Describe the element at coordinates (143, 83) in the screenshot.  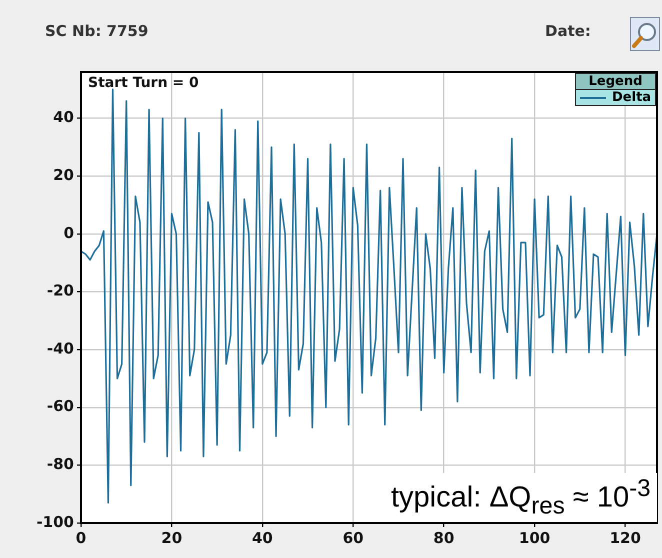
I see `annotation: Start Turn = 0` at that location.